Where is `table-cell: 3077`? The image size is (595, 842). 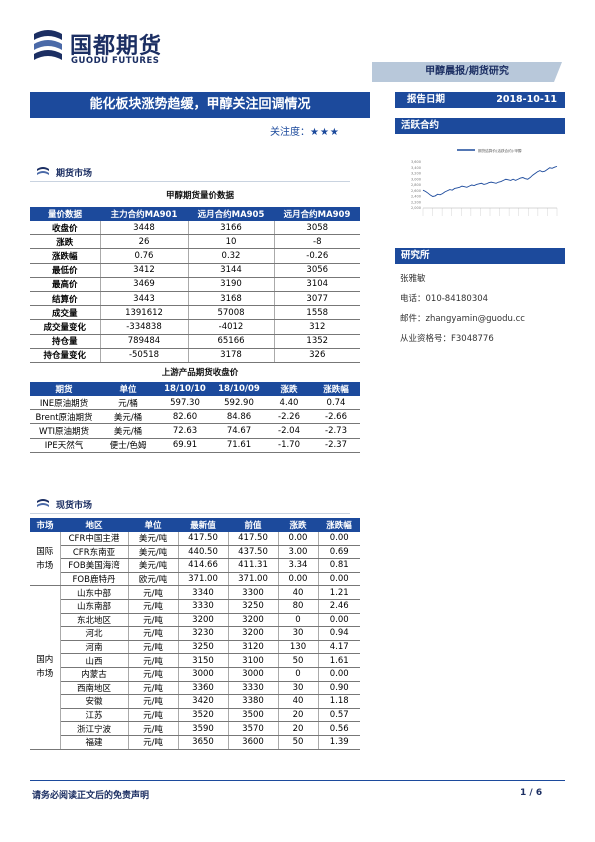
table-cell: 3077 is located at coordinates (316, 299).